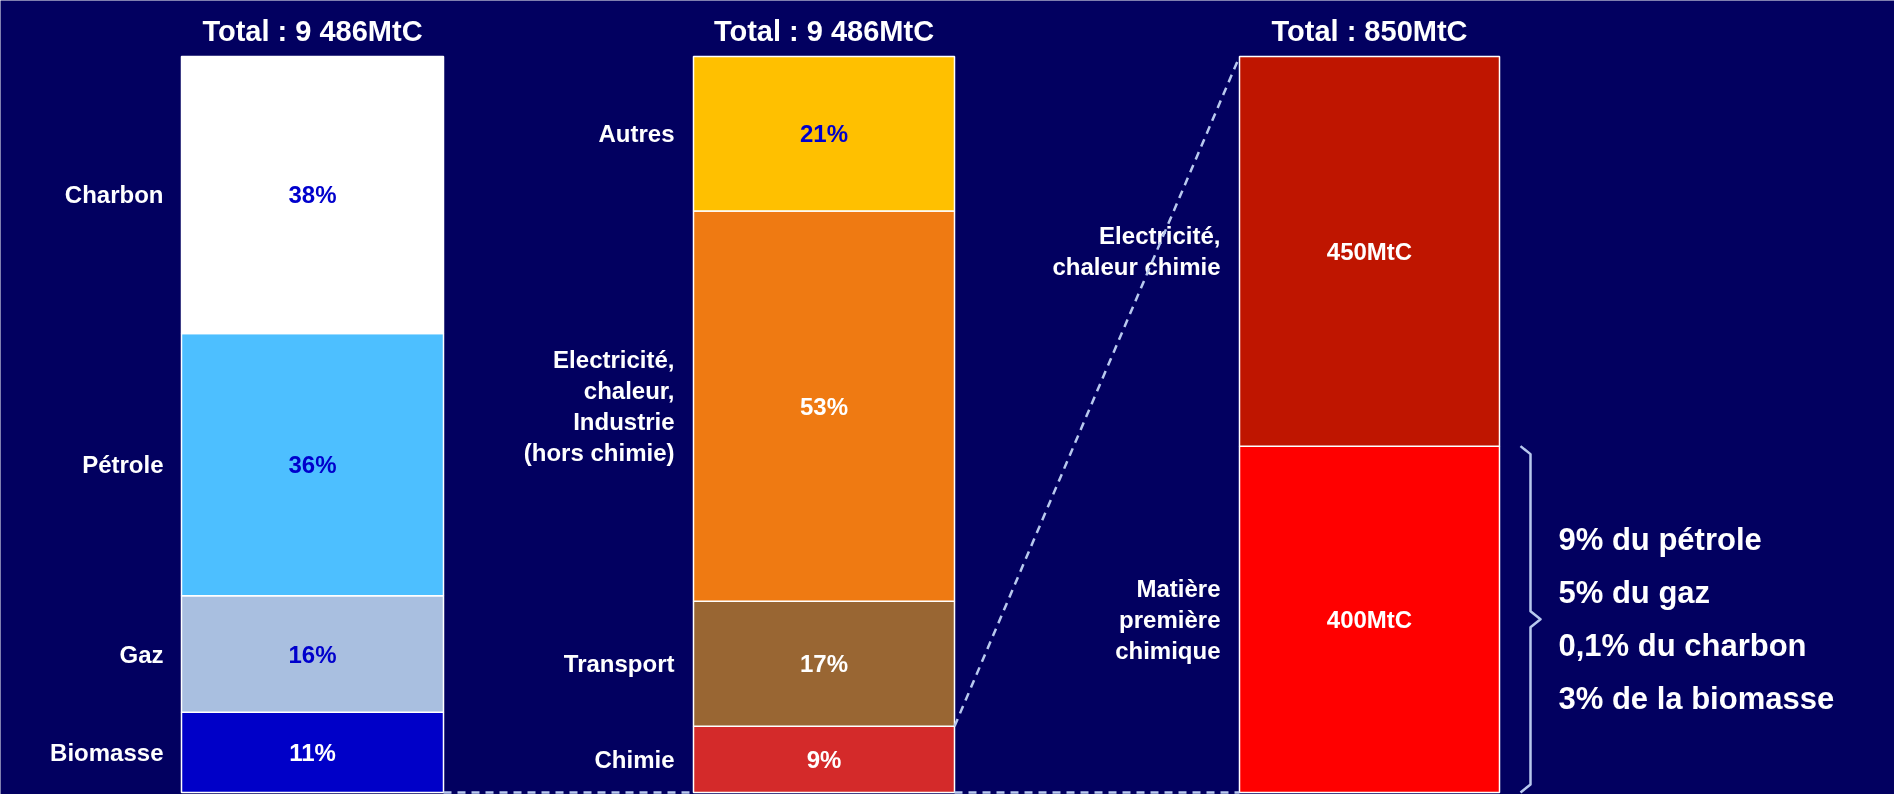 The image size is (1894, 794). What do you see at coordinates (636, 134) in the screenshot?
I see `series-label: Autres` at bounding box center [636, 134].